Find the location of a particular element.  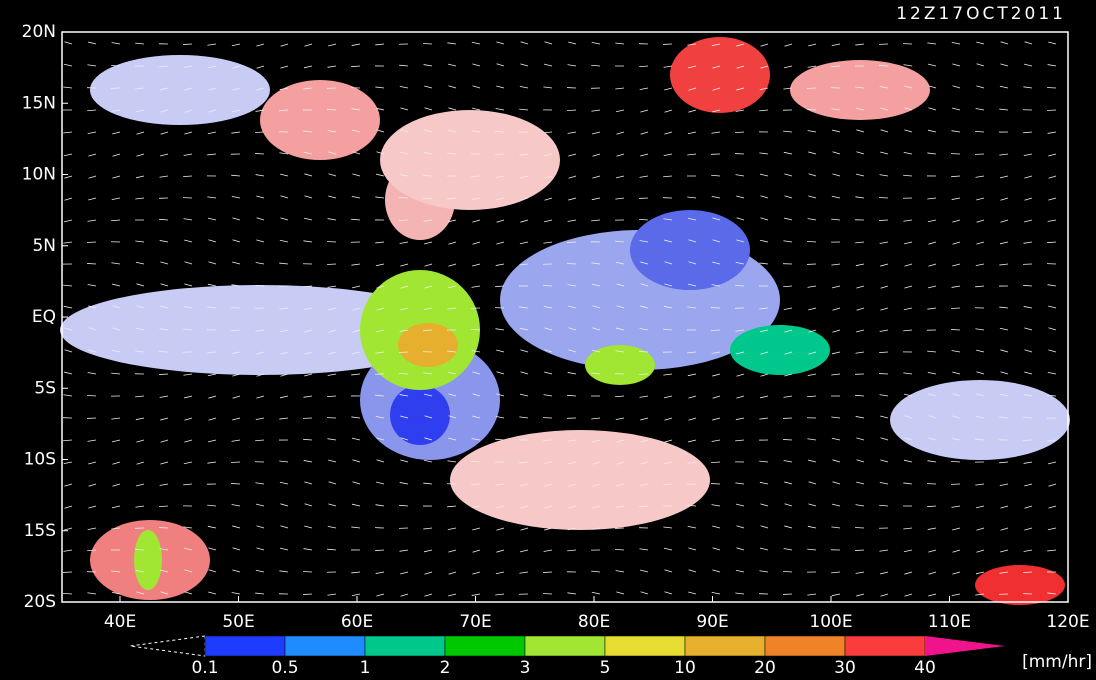

colorbar-segment is located at coordinates (325, 646).